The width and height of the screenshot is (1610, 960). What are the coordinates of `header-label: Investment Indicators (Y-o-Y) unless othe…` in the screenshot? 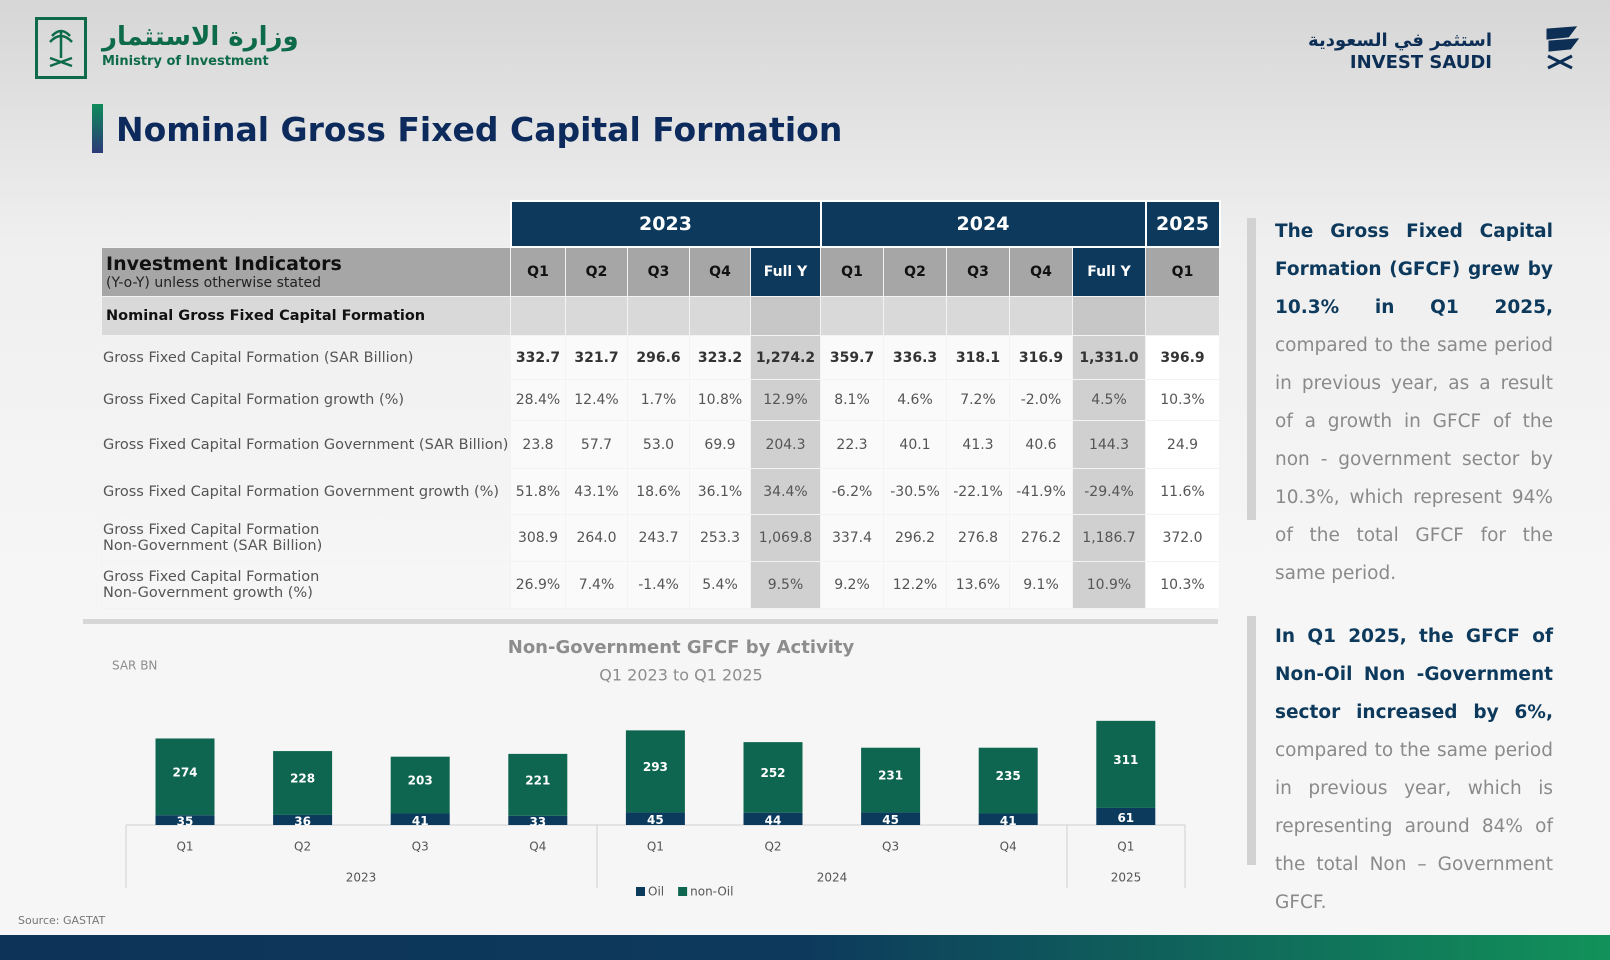 It's located at (306, 271).